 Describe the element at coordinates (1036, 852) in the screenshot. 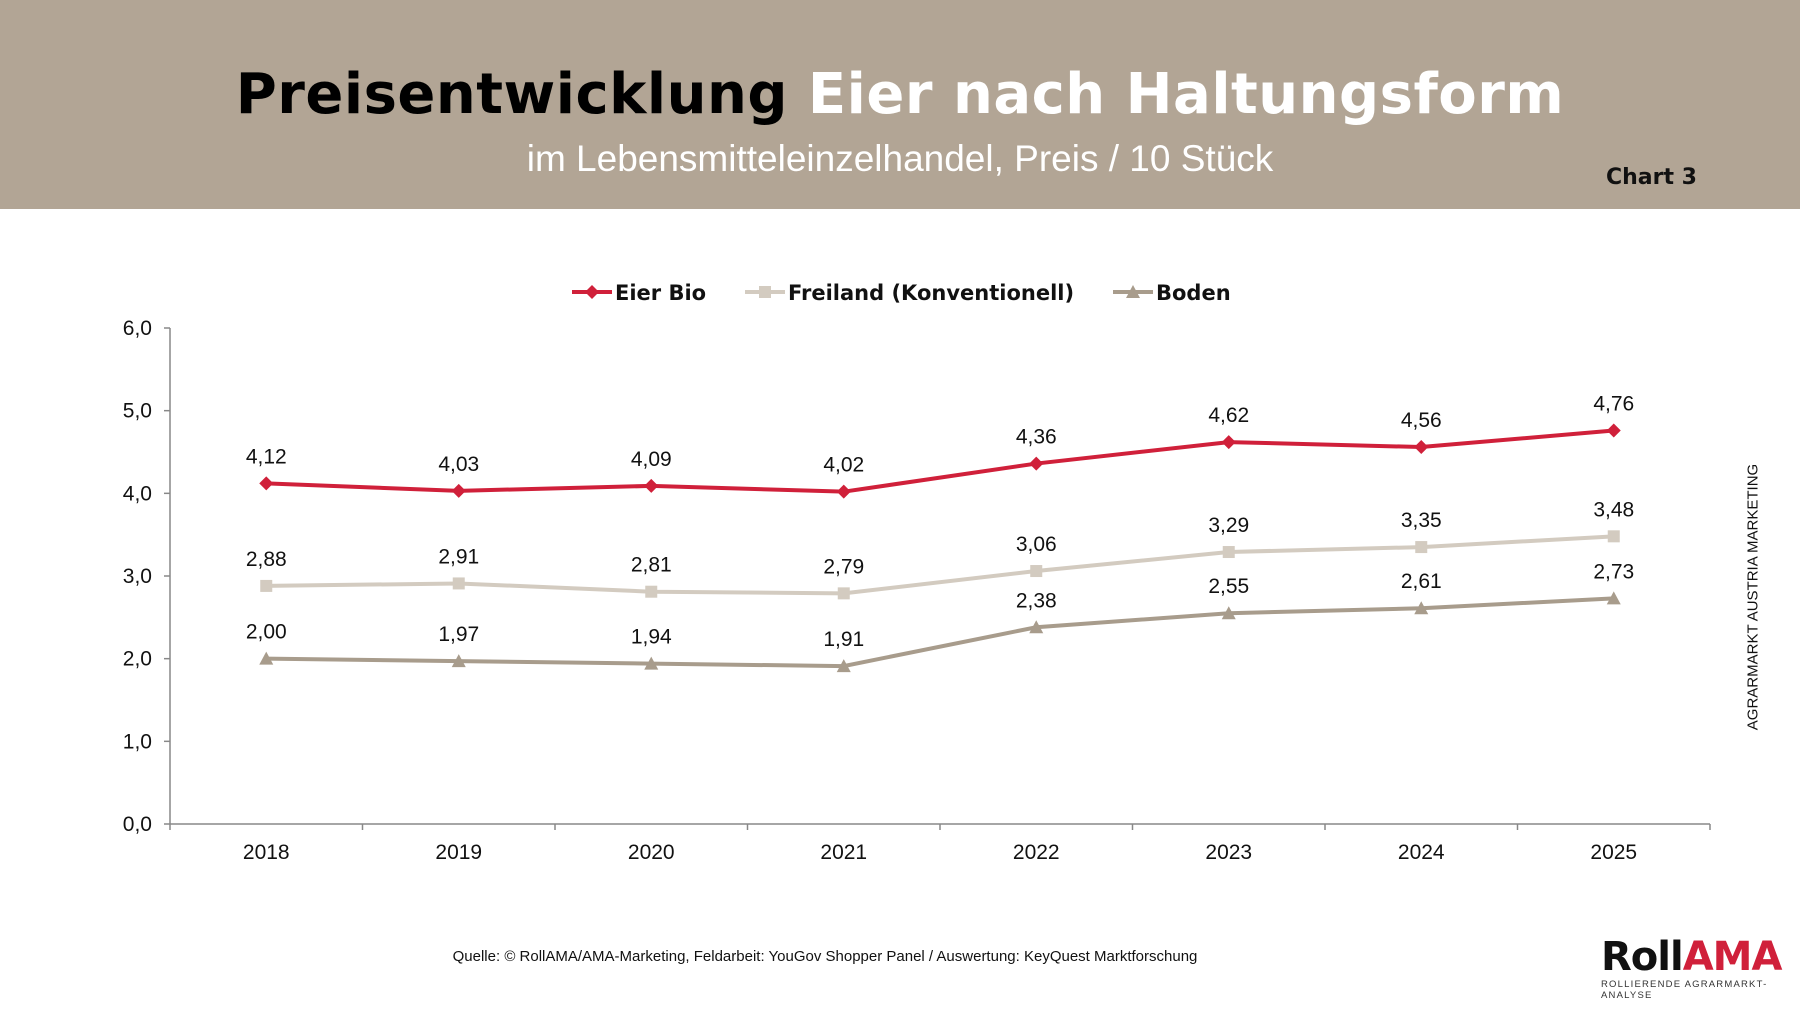

I see `x-tick-label: 2022` at that location.